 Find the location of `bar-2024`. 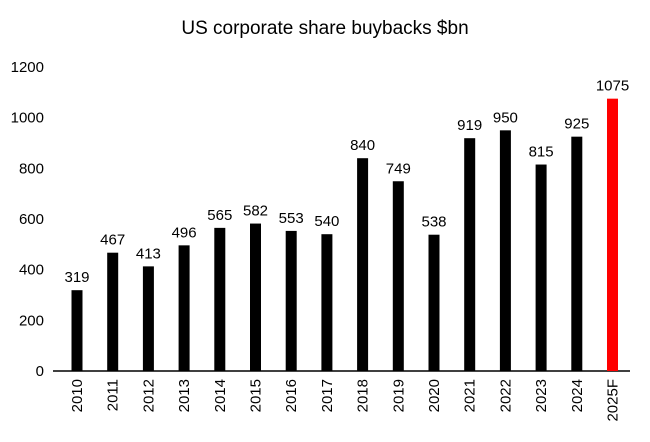

bar-2024 is located at coordinates (577, 253).